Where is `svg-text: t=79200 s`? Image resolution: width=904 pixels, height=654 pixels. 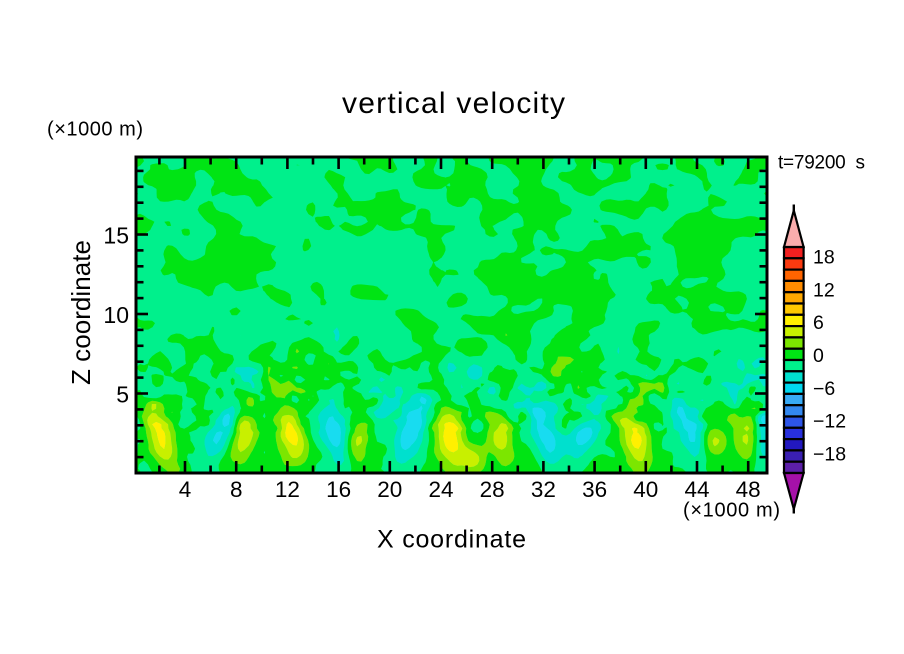 svg-text: t=79200 s is located at coordinates (821, 163).